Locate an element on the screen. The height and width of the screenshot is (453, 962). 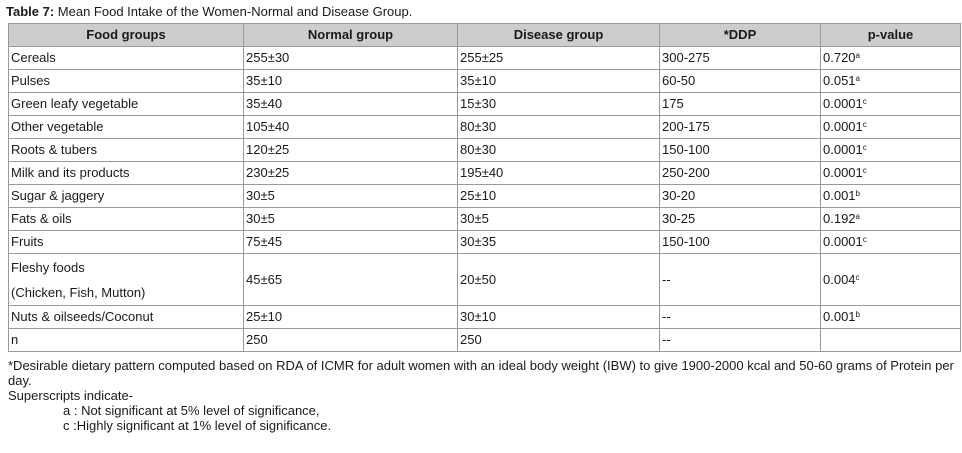
table-row: Roots & tubers 120±25 80±30 150-100 0.0001c is located at coordinates (484, 150).